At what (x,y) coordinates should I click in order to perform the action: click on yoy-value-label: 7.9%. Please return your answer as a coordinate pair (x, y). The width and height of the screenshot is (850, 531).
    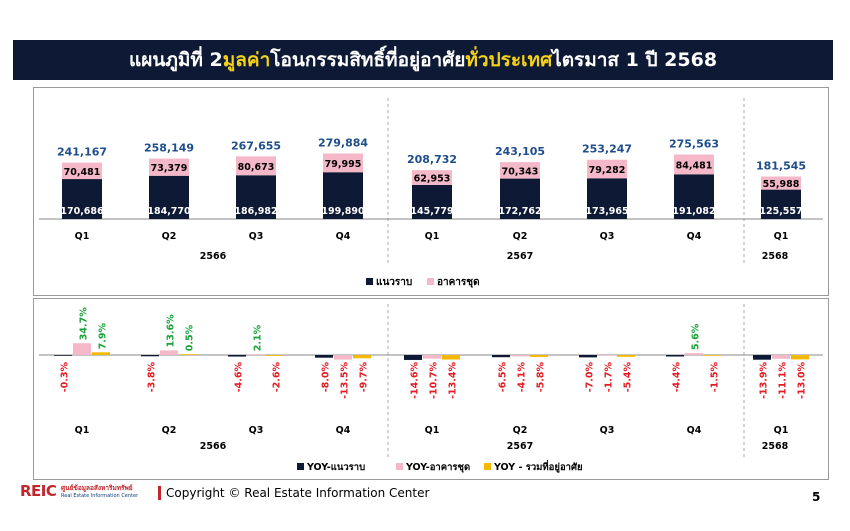
    Looking at the image, I should click on (103, 335).